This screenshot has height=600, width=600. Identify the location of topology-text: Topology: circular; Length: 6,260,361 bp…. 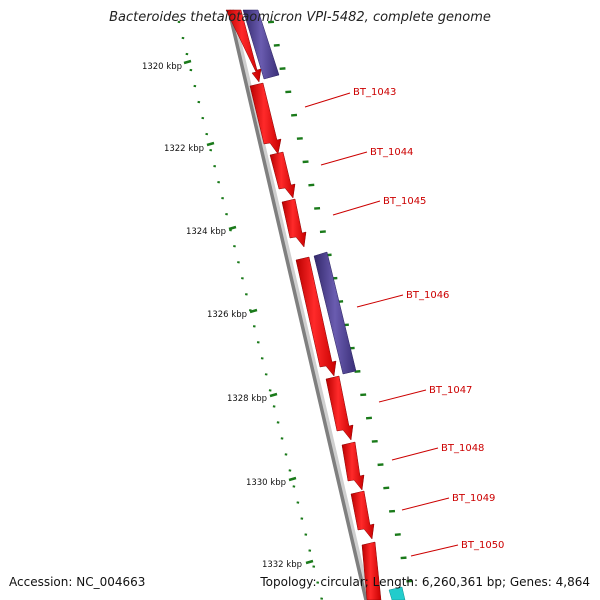
(425, 582).